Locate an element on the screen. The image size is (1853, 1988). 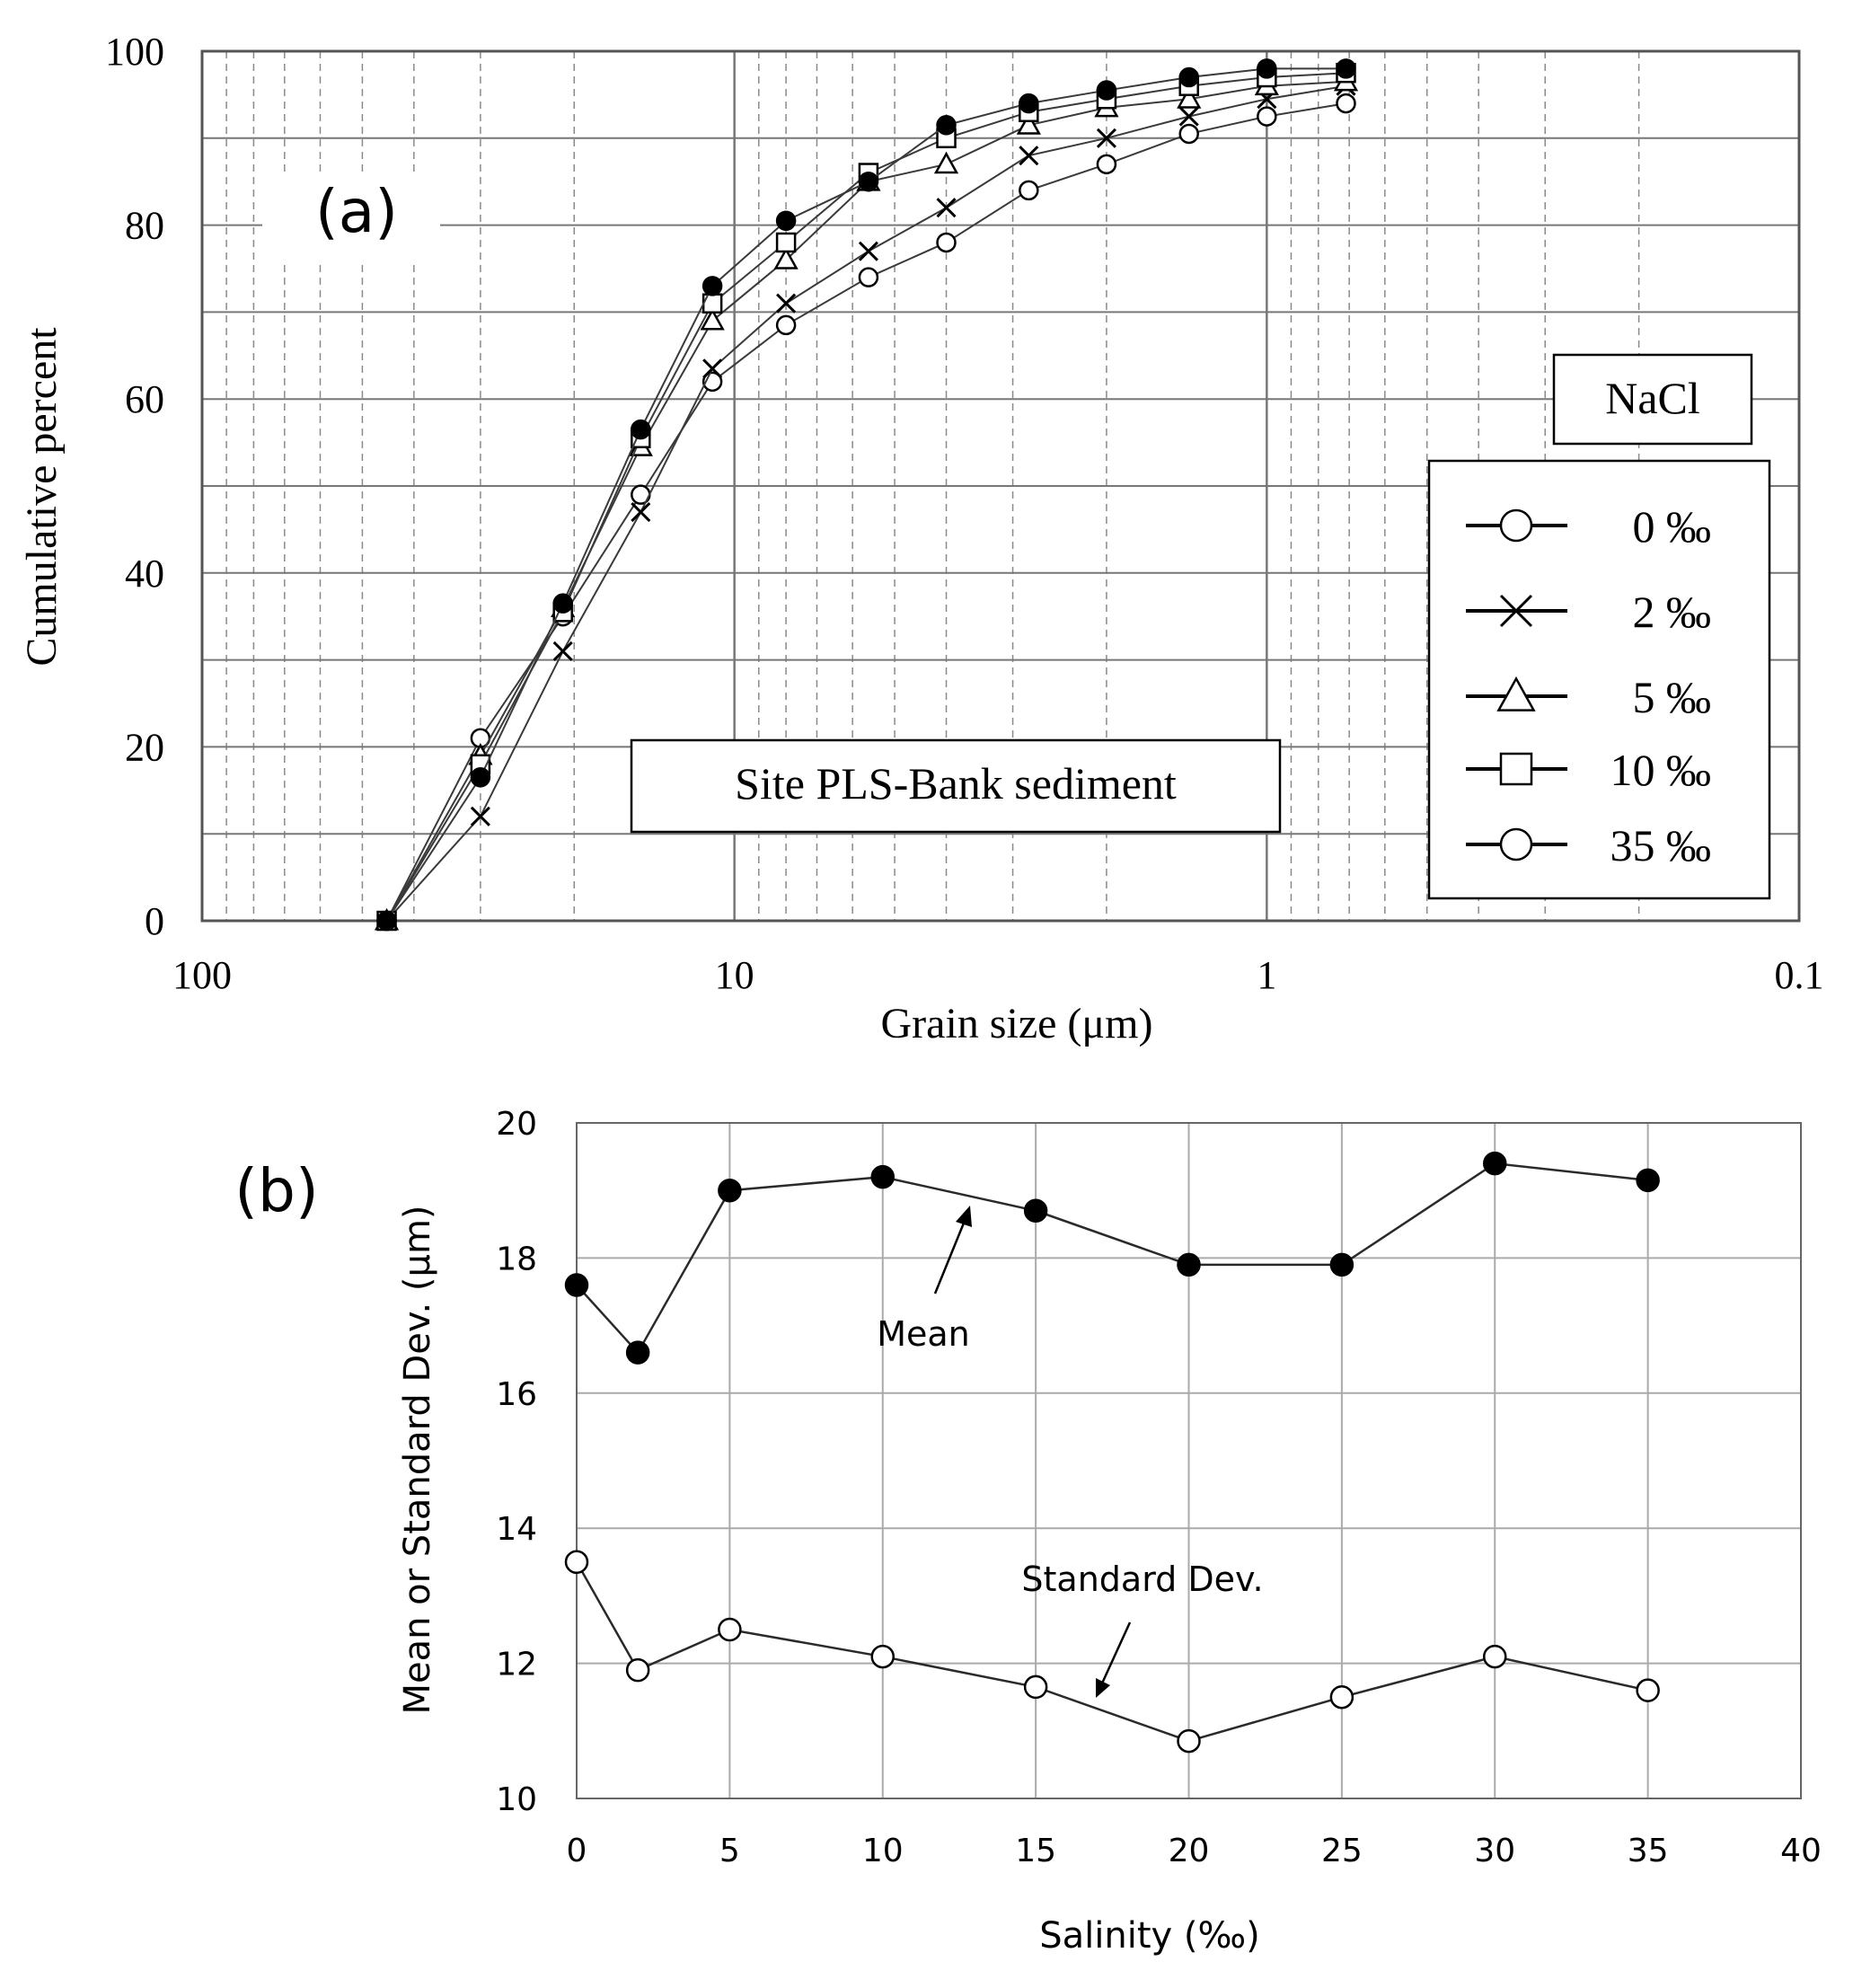
b-y-tick-label: 14 is located at coordinates (516, 1529).